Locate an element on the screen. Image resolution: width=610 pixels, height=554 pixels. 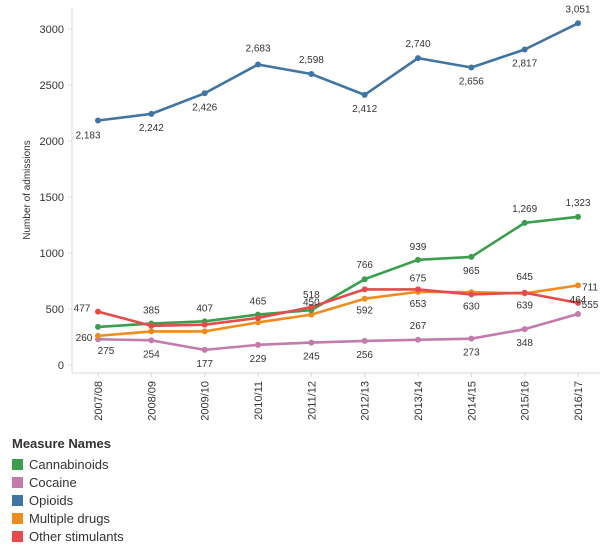
y-tick-label: 1500 is located at coordinates (52, 198).